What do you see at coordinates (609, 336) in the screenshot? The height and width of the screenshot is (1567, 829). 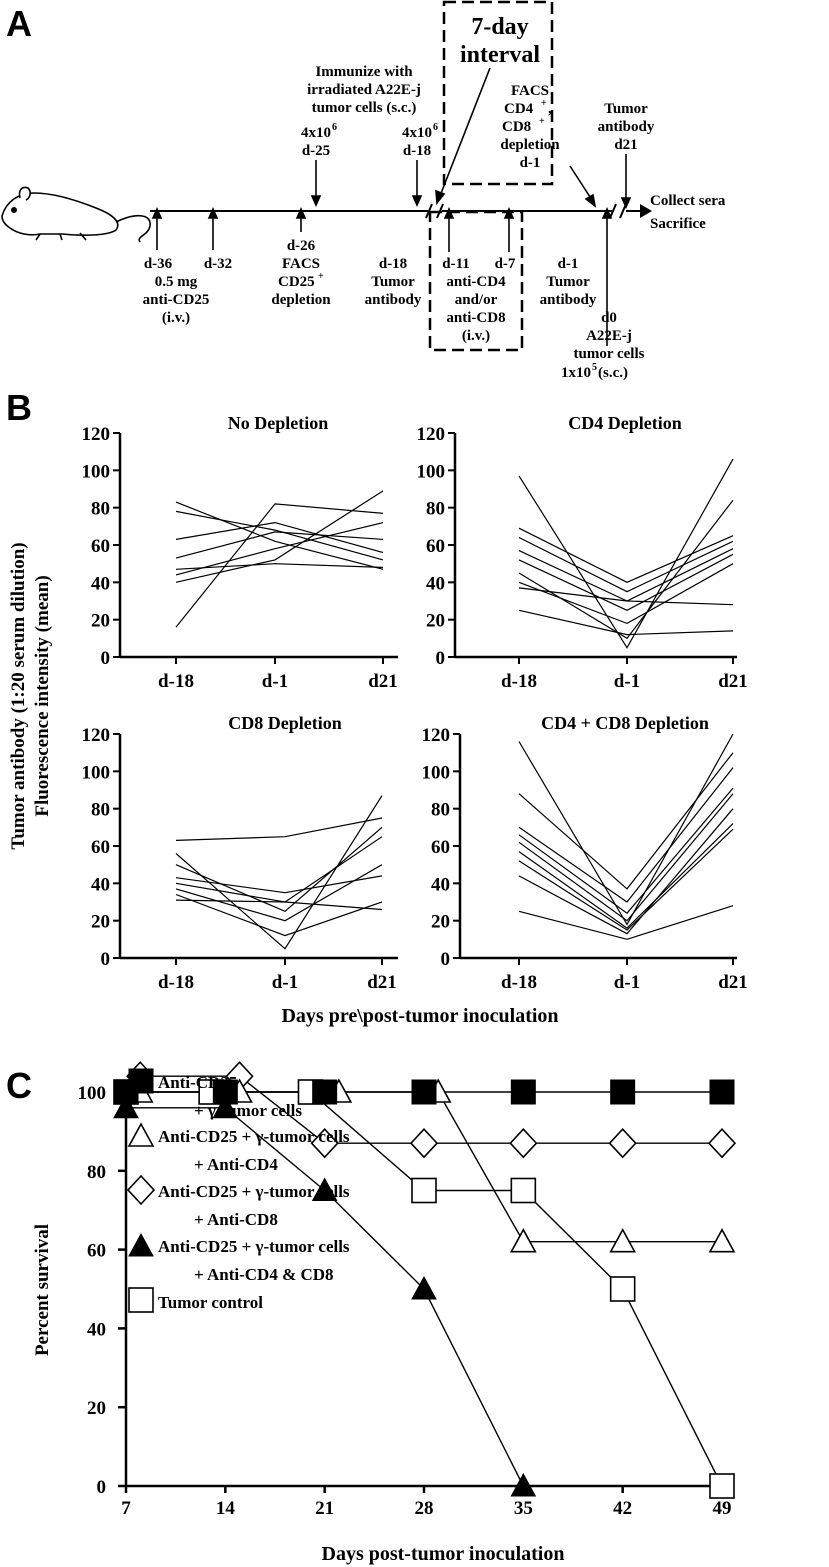 I see `d0-label-2: A22E-j` at bounding box center [609, 336].